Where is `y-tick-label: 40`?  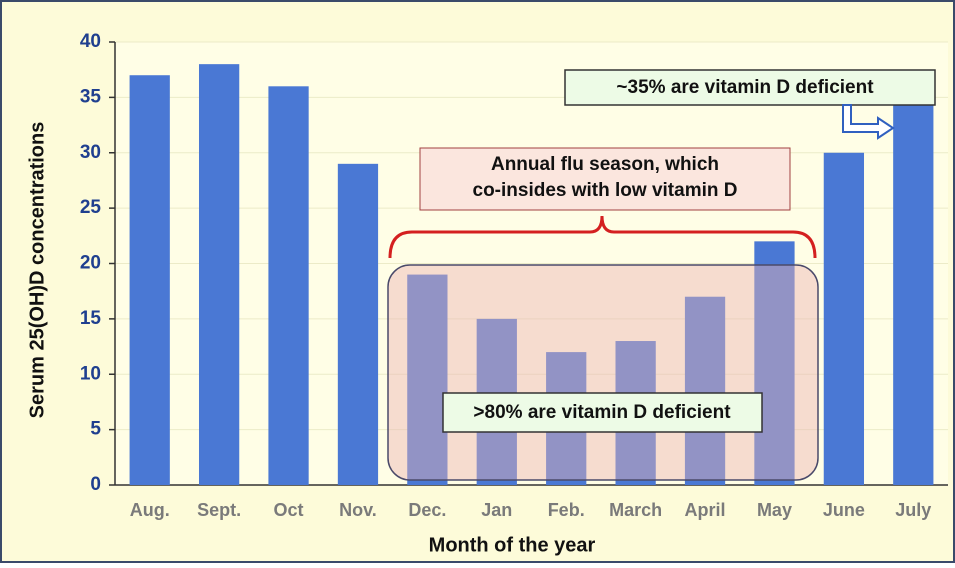
y-tick-label: 40 is located at coordinates (90, 41).